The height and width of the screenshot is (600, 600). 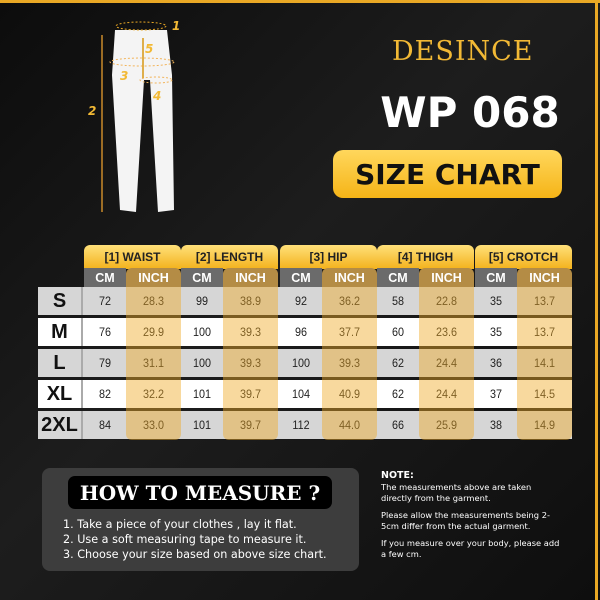 I want to click on brand-logo-text: DESINCE, so click(x=463, y=51).